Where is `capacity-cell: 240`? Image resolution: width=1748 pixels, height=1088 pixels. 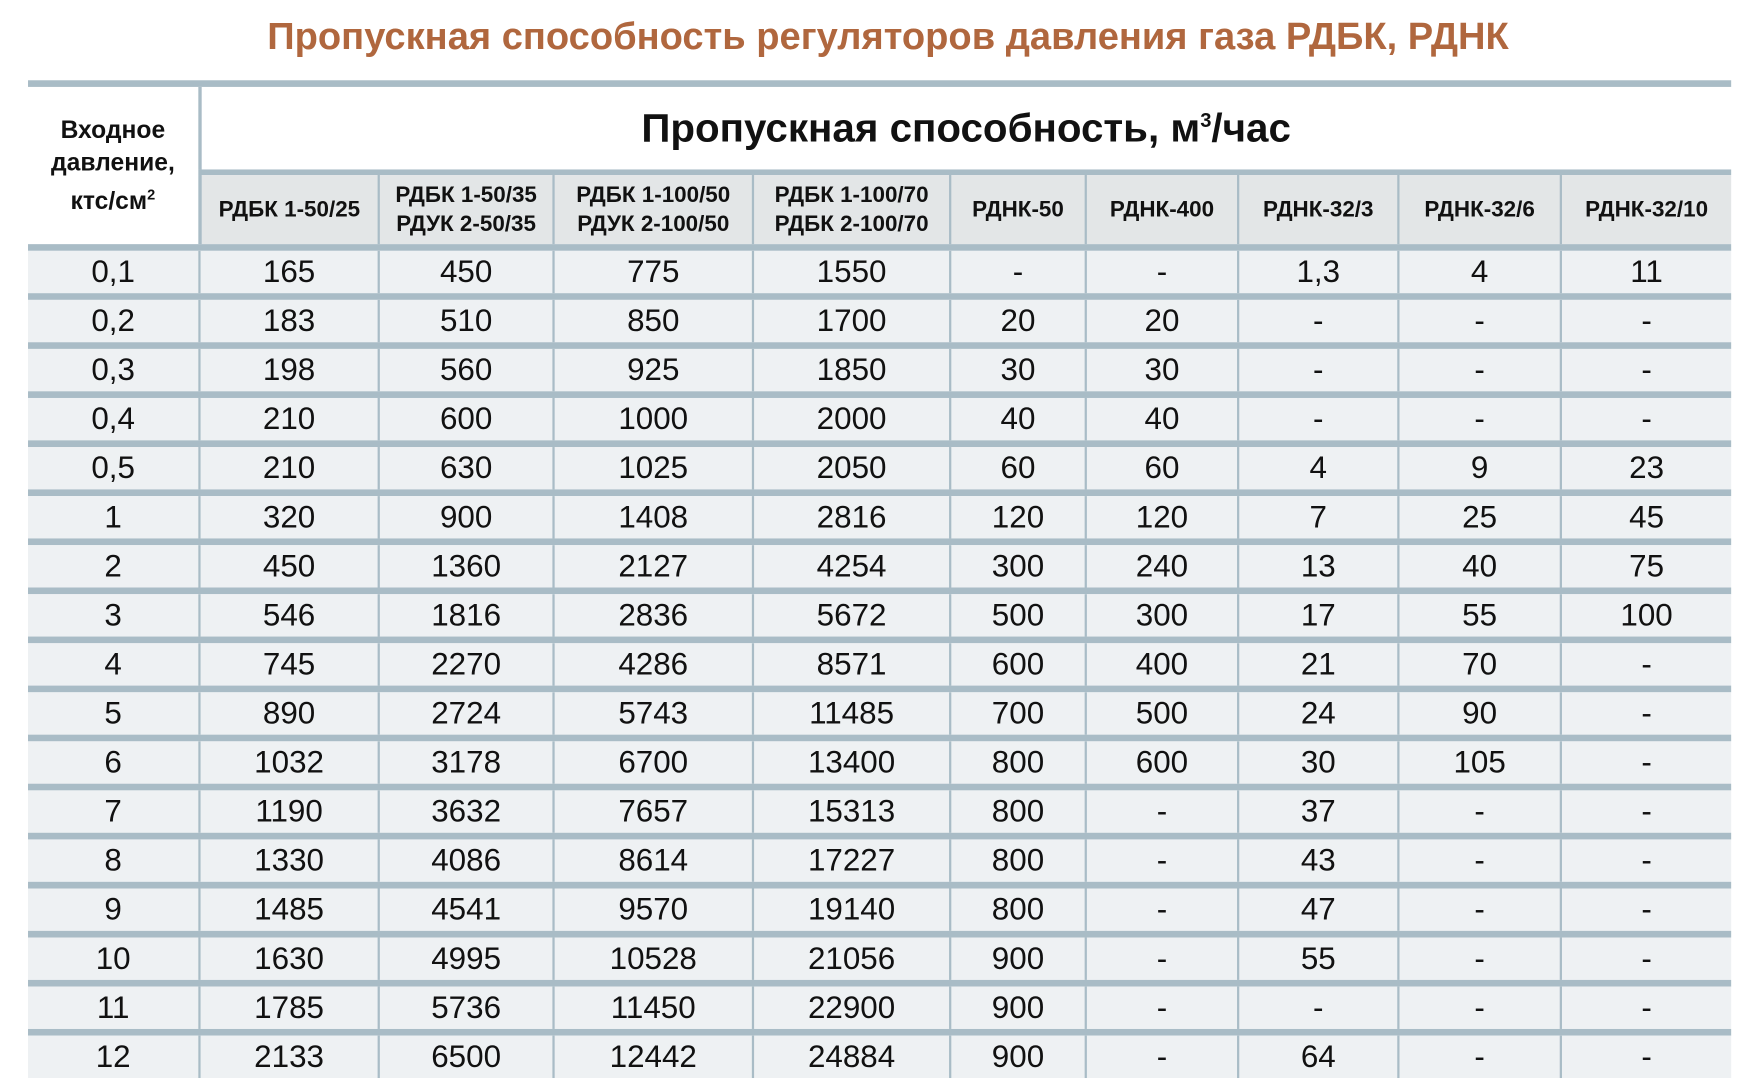 capacity-cell: 240 is located at coordinates (1161, 566).